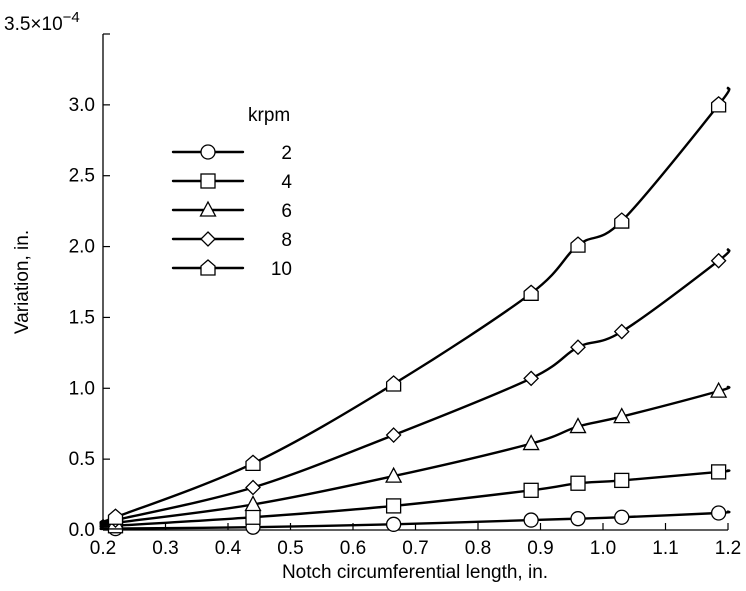 The height and width of the screenshot is (591, 746). Describe the element at coordinates (281, 269) in the screenshot. I see `legend-label: 10` at that location.